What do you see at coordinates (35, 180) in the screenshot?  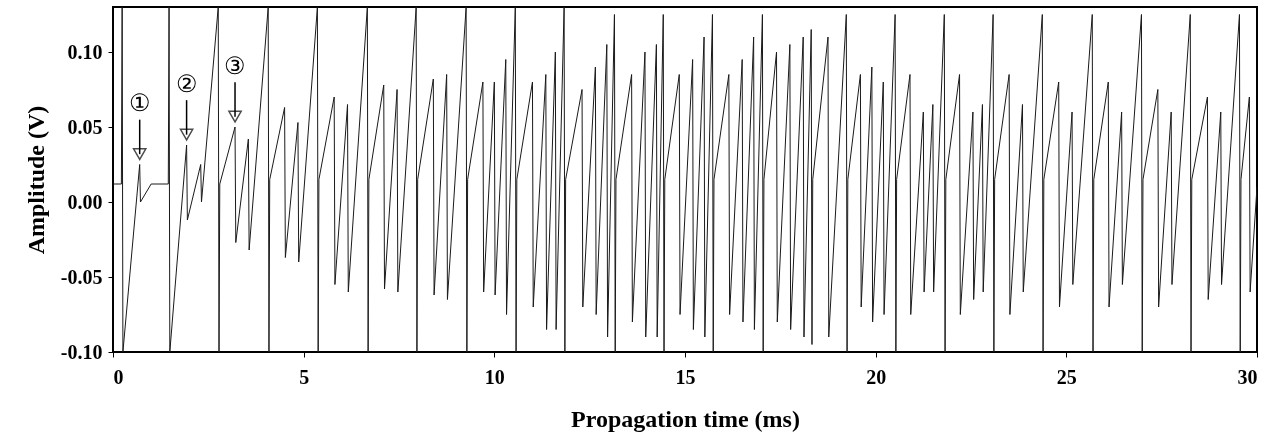 I see `y-axis-title: Amplitude (V)` at bounding box center [35, 180].